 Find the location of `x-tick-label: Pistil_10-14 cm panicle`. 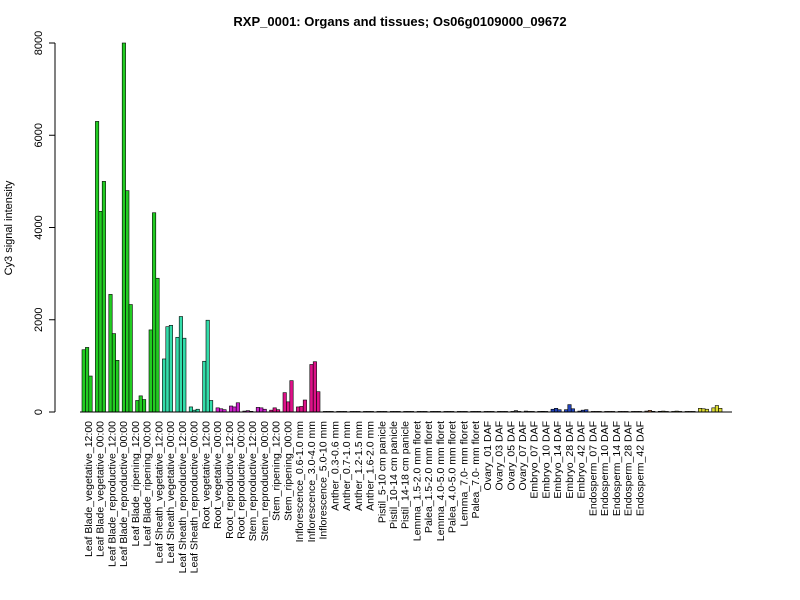

x-tick-label: Pistil_10-14 cm panicle is located at coordinates (394, 475).